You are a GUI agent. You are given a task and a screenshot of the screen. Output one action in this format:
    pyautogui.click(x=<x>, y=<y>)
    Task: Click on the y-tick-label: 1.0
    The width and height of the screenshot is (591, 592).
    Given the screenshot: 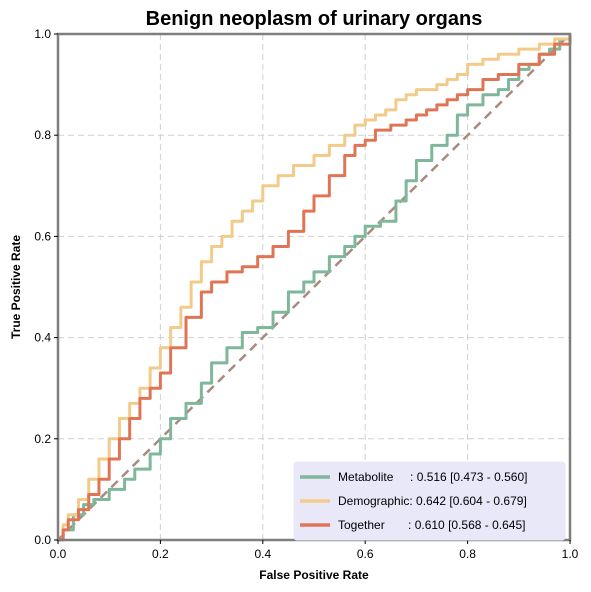 What is the action you would take?
    pyautogui.click(x=42, y=34)
    